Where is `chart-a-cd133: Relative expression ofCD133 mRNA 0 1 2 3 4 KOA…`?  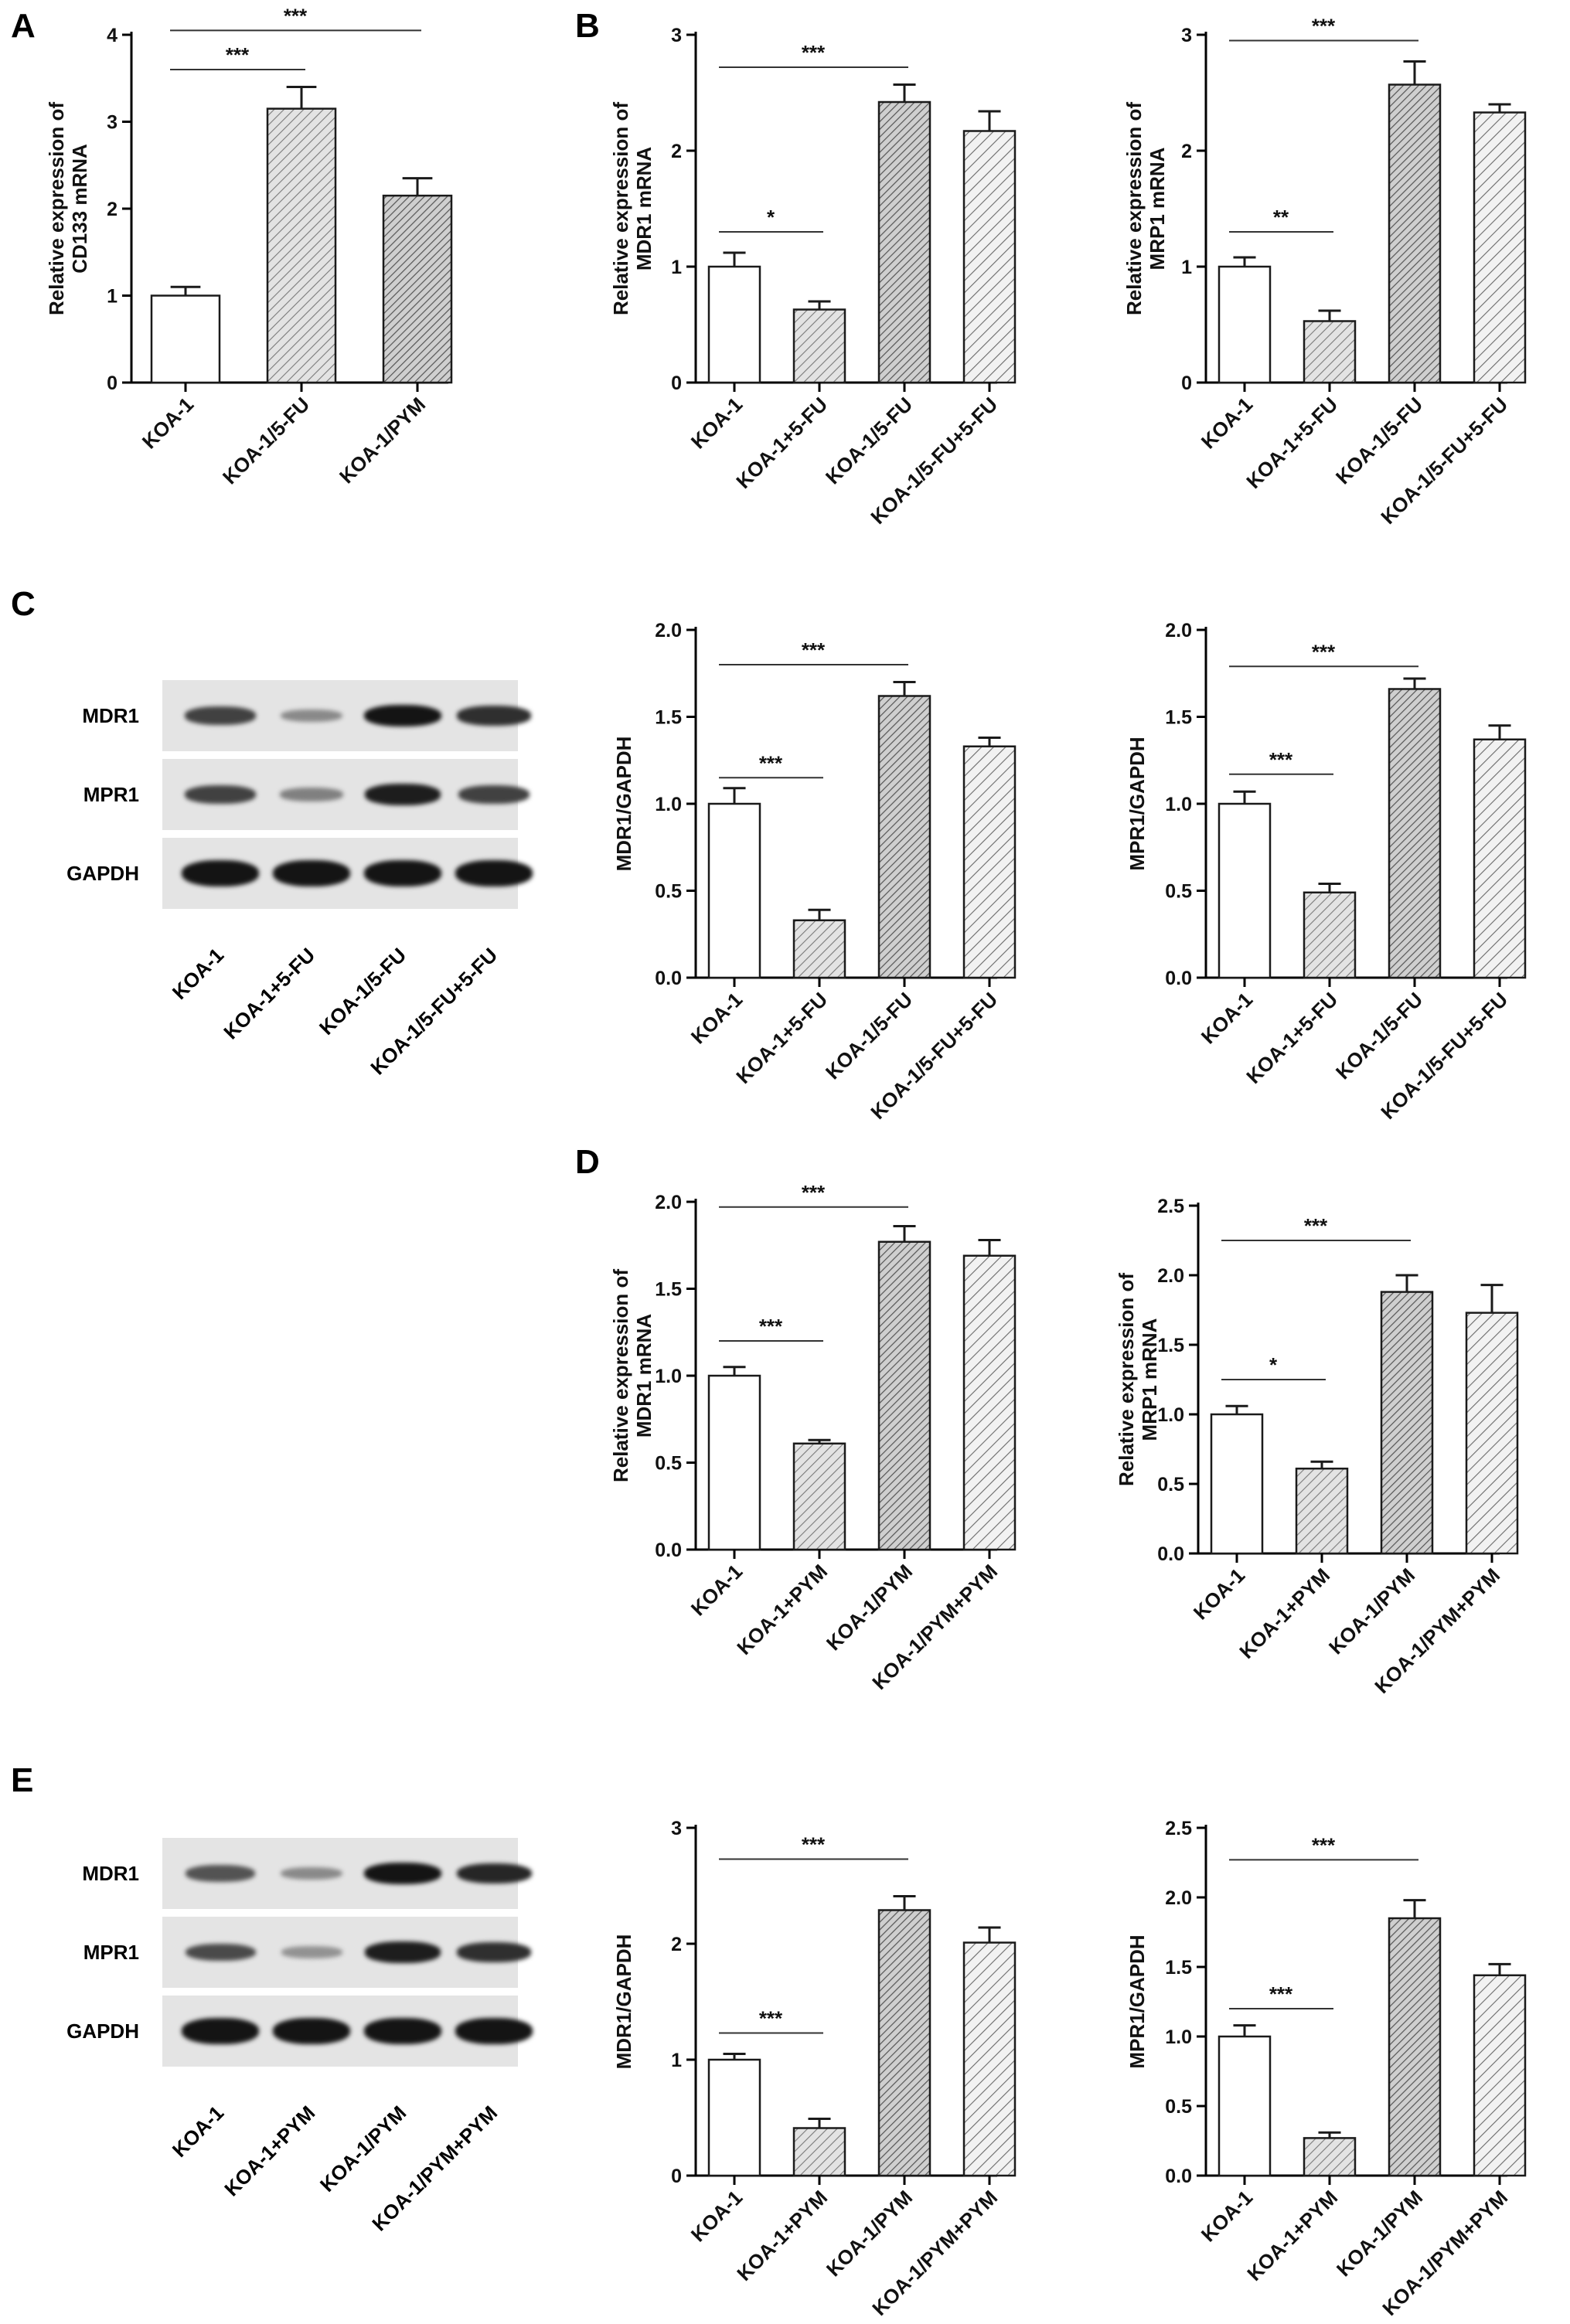
chart-a-cd133: Relative expression ofCD133 mRNA 0 1 2 3 4 KOA… is located at coordinates (249, 246).